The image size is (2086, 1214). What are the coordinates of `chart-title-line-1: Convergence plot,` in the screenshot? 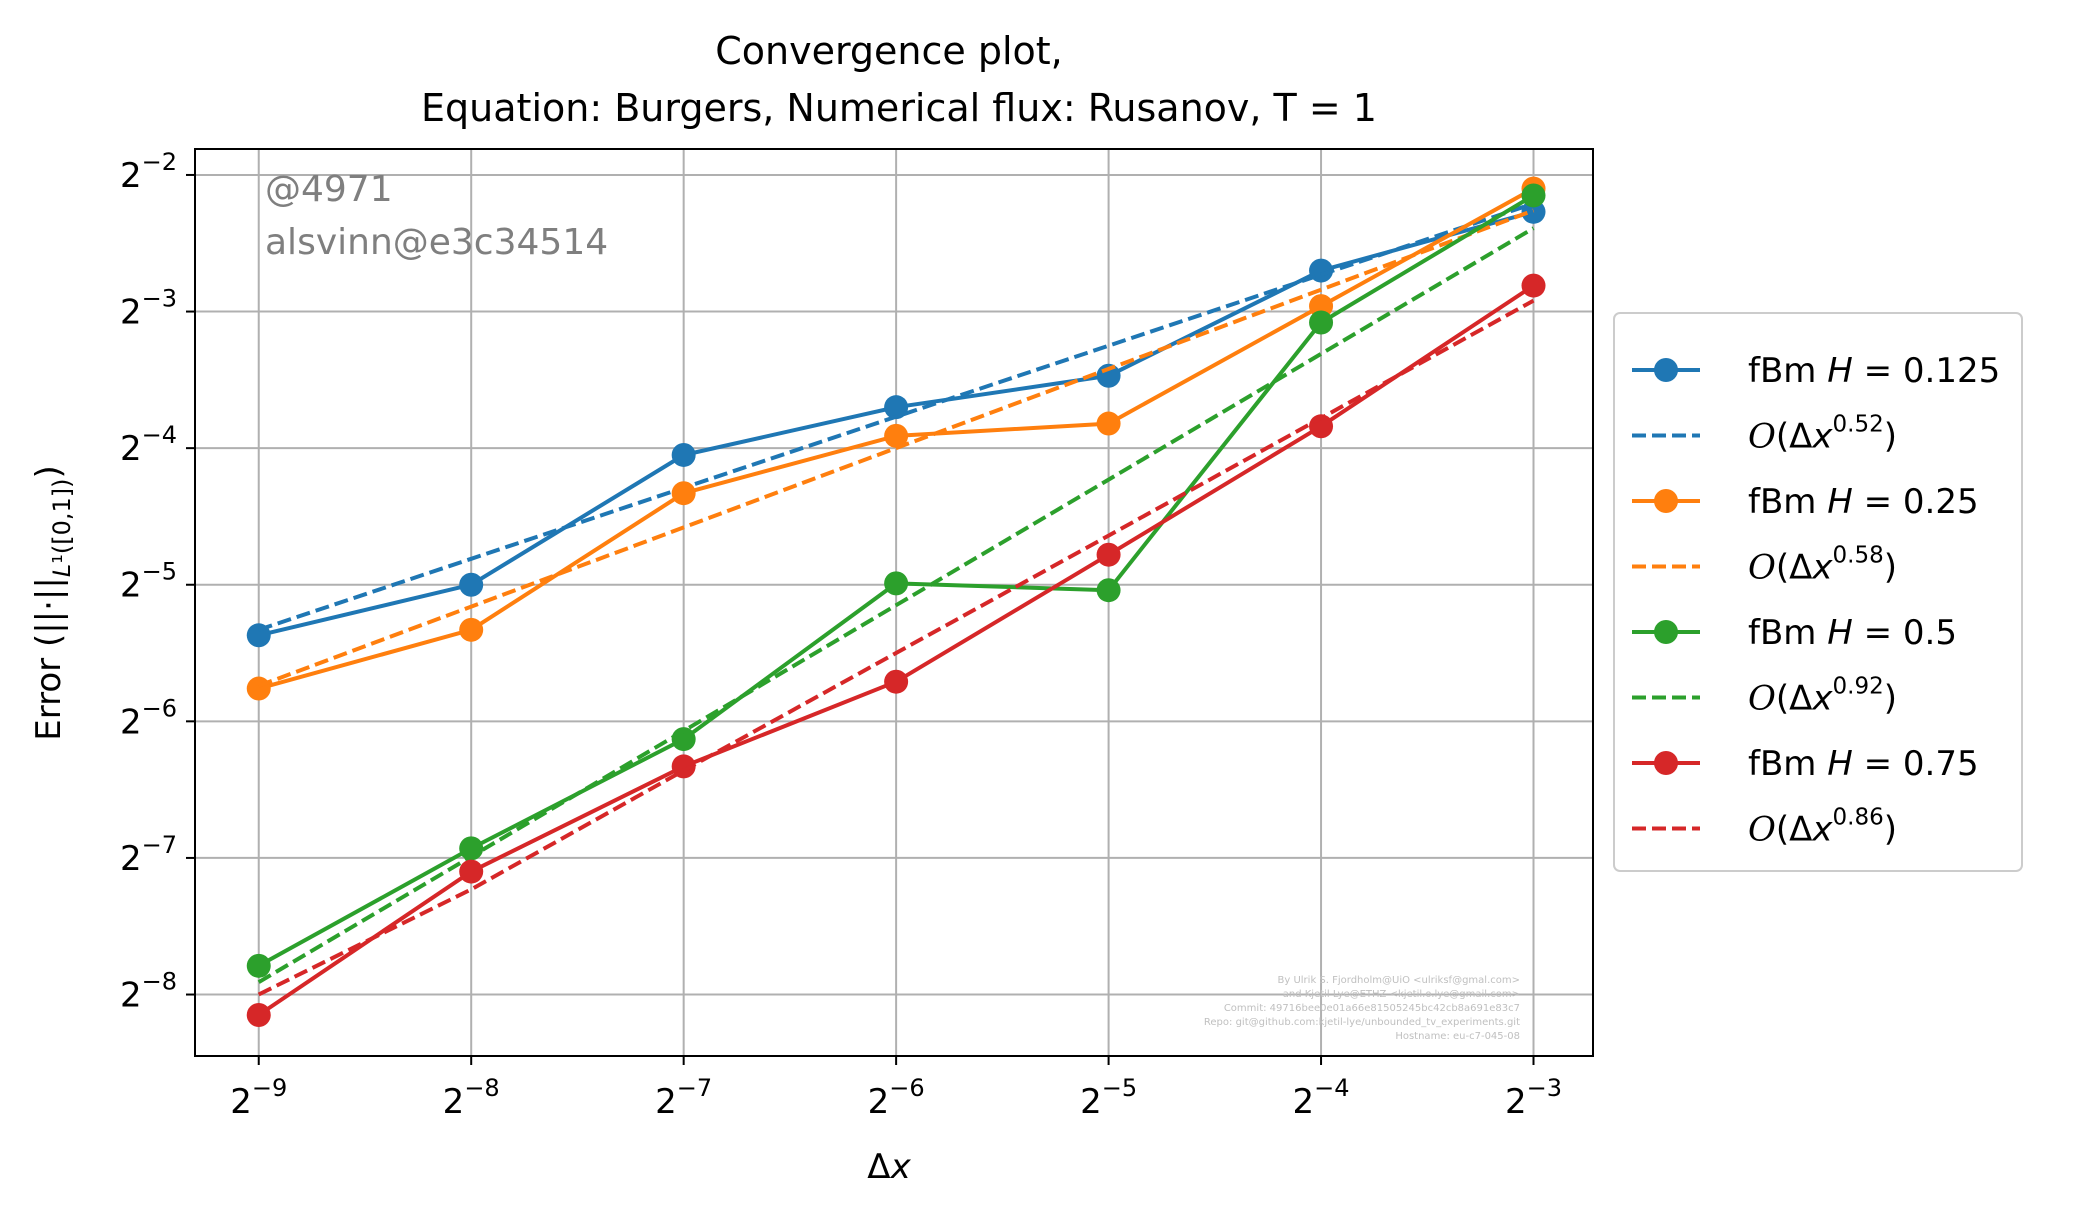 It's located at (889, 51).